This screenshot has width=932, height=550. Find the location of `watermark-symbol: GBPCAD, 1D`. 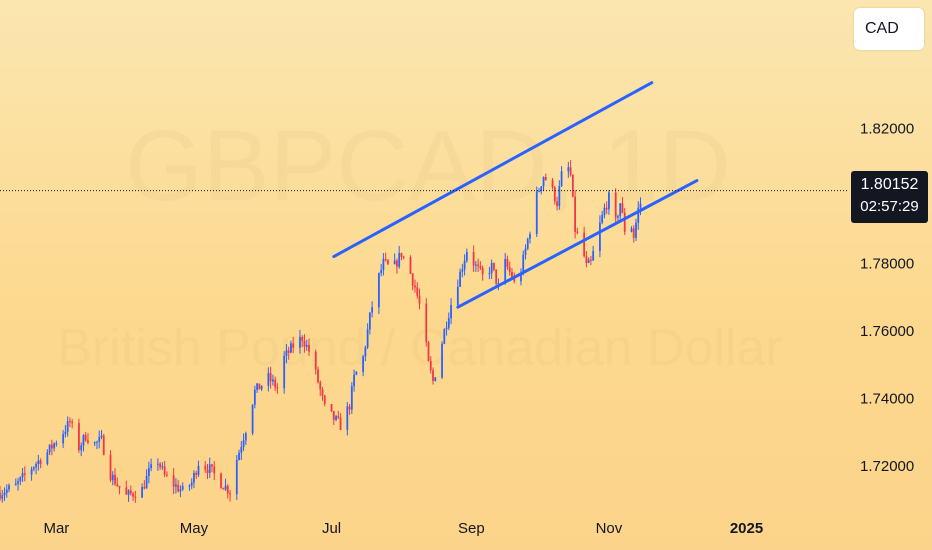

watermark-symbol: GBPCAD, 1D is located at coordinates (428, 166).